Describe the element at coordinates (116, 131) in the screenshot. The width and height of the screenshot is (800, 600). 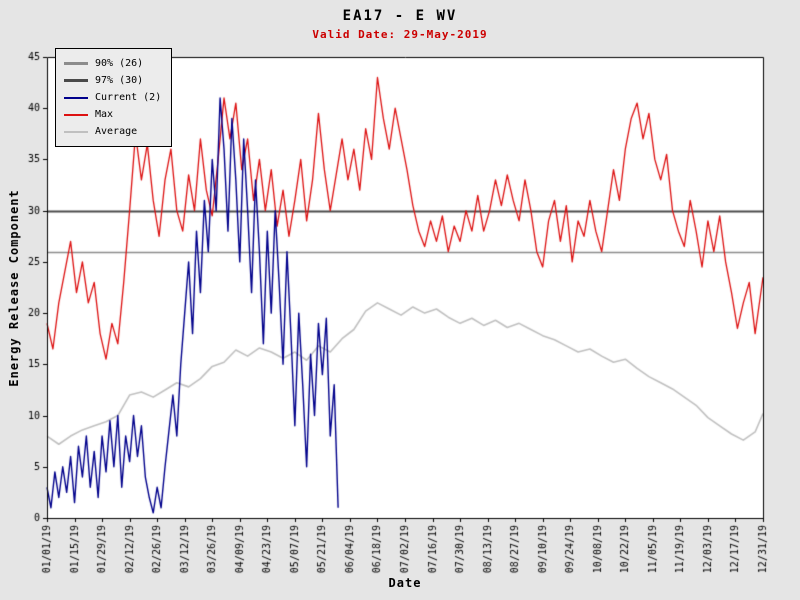
I see `legend-label-average: Average` at that location.